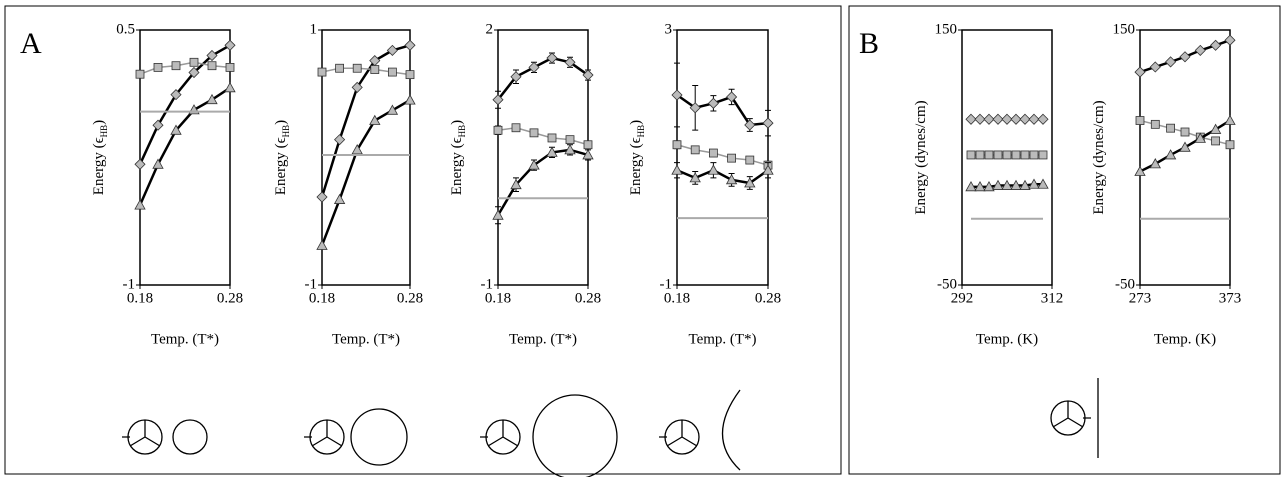 The height and width of the screenshot is (477, 1284). What do you see at coordinates (487, 284) in the screenshot?
I see `y-tick-label: -1` at bounding box center [487, 284].